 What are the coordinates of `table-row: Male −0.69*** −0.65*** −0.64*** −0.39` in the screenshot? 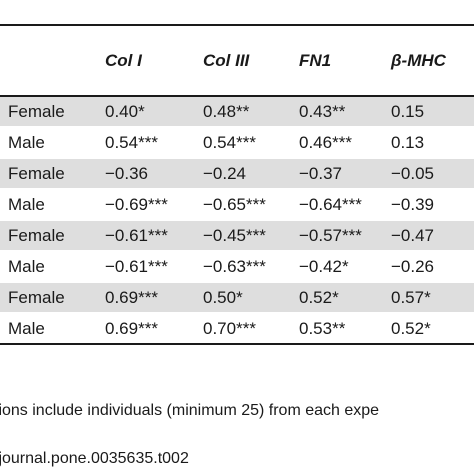 It's located at (237, 205).